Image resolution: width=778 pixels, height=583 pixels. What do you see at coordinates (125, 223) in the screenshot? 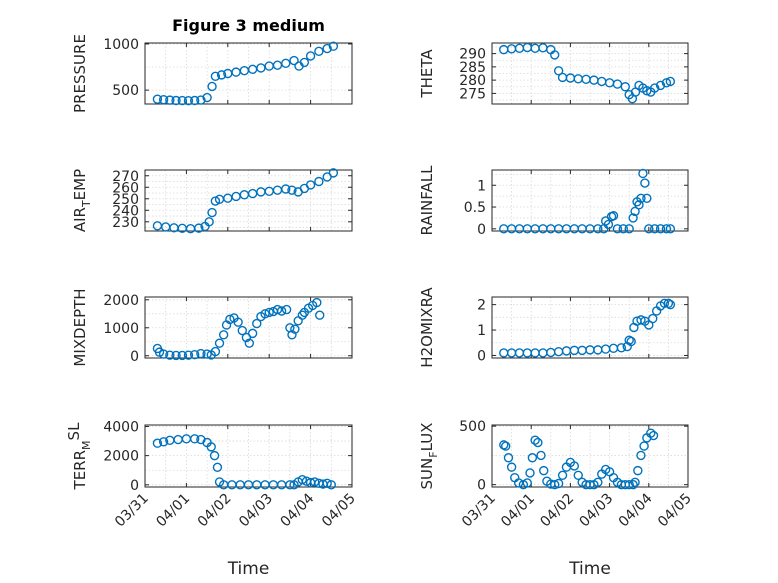
I see `y-tick-label: 230` at bounding box center [125, 223].